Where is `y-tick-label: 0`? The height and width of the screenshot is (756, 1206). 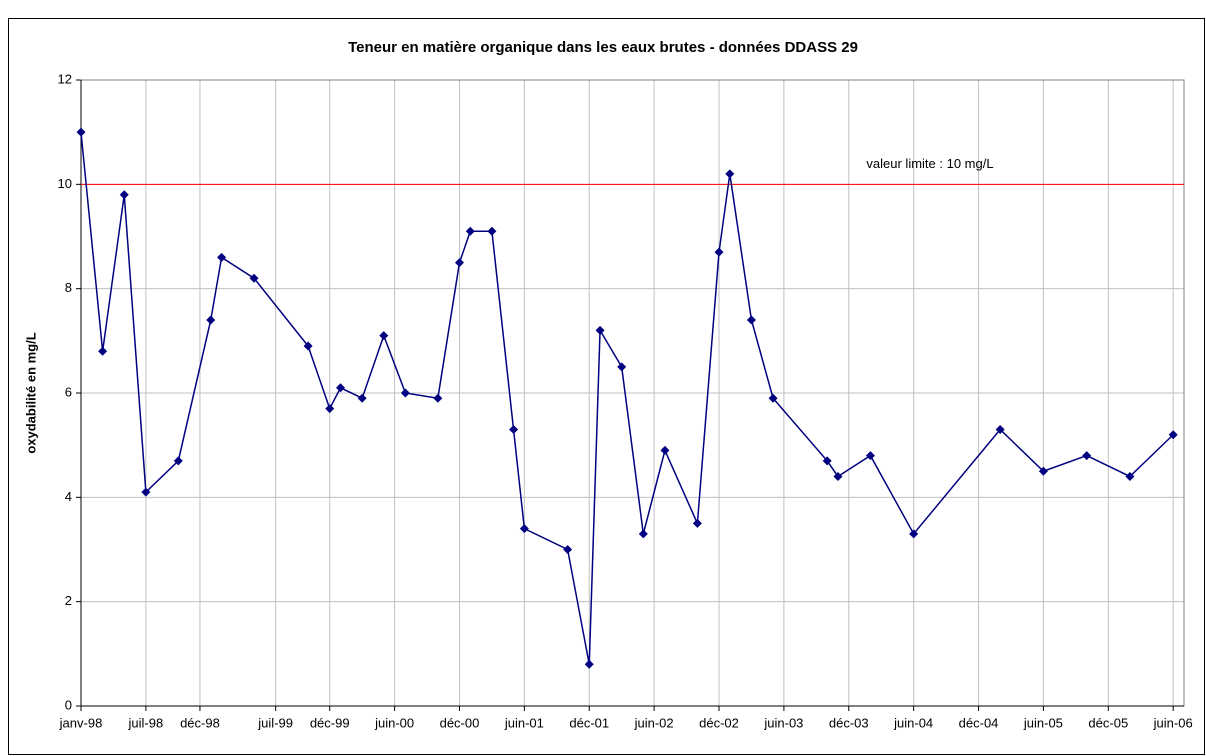 y-tick-label: 0 is located at coordinates (68, 704).